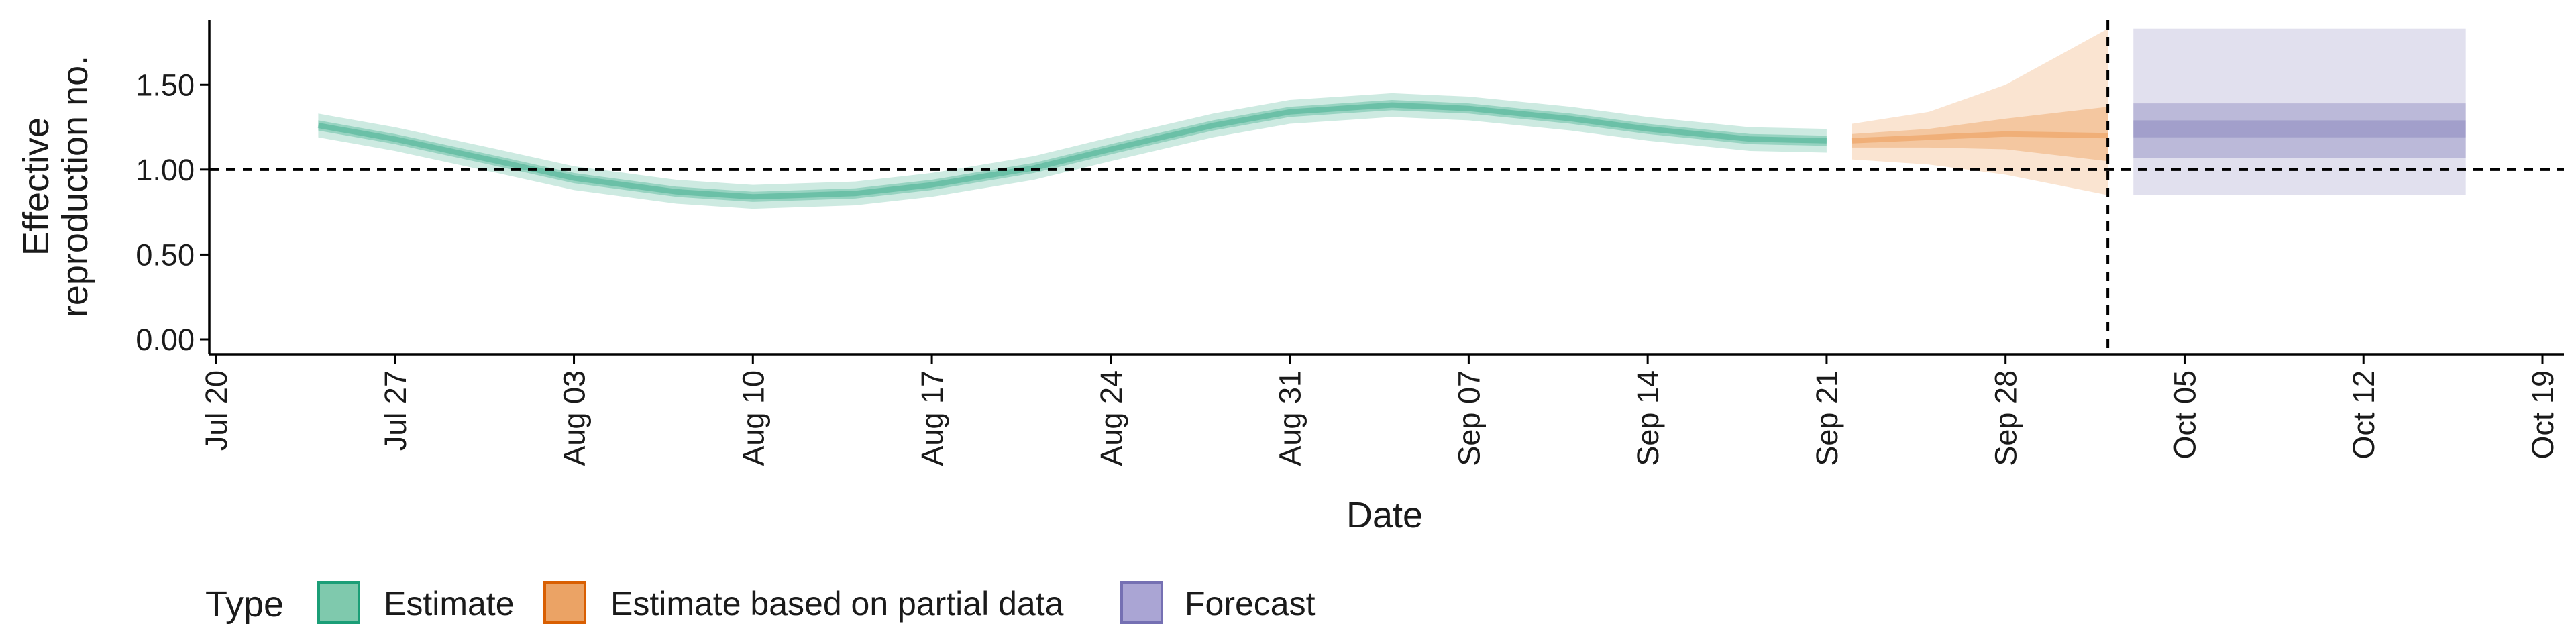 This screenshot has width=2576, height=644. I want to click on x-tick-label: Oct 19, so click(2543, 415).